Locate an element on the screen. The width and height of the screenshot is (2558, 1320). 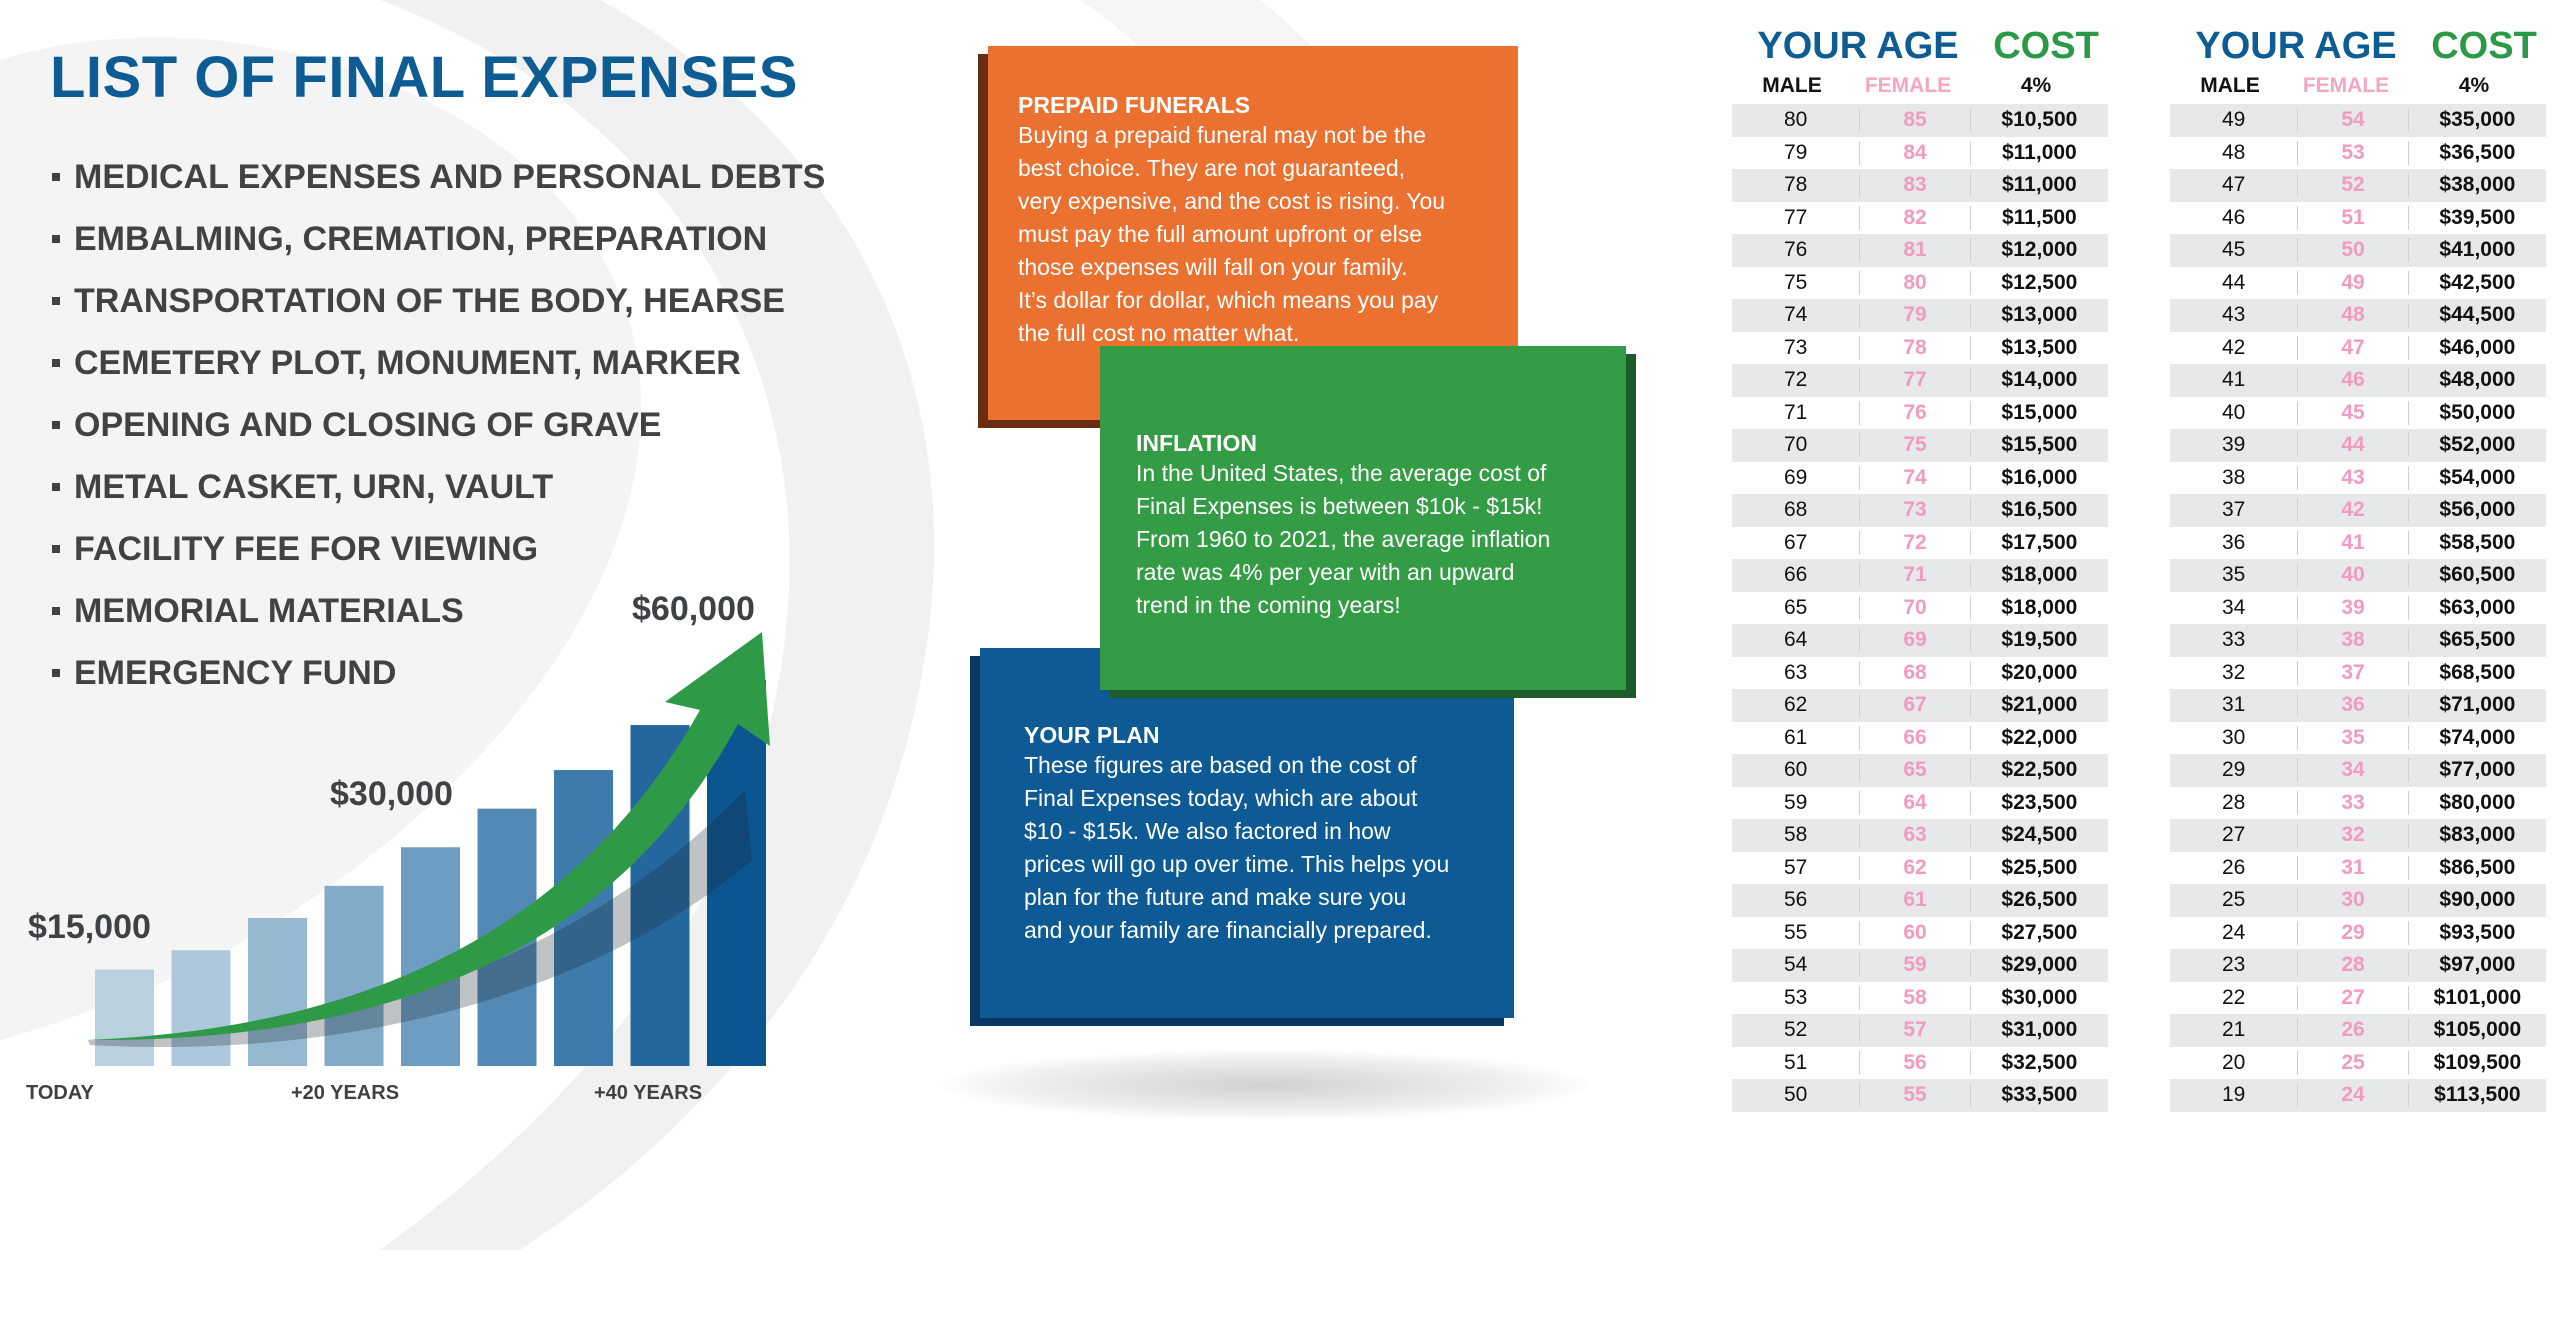
female-age-cell: 33 is located at coordinates (2353, 802).